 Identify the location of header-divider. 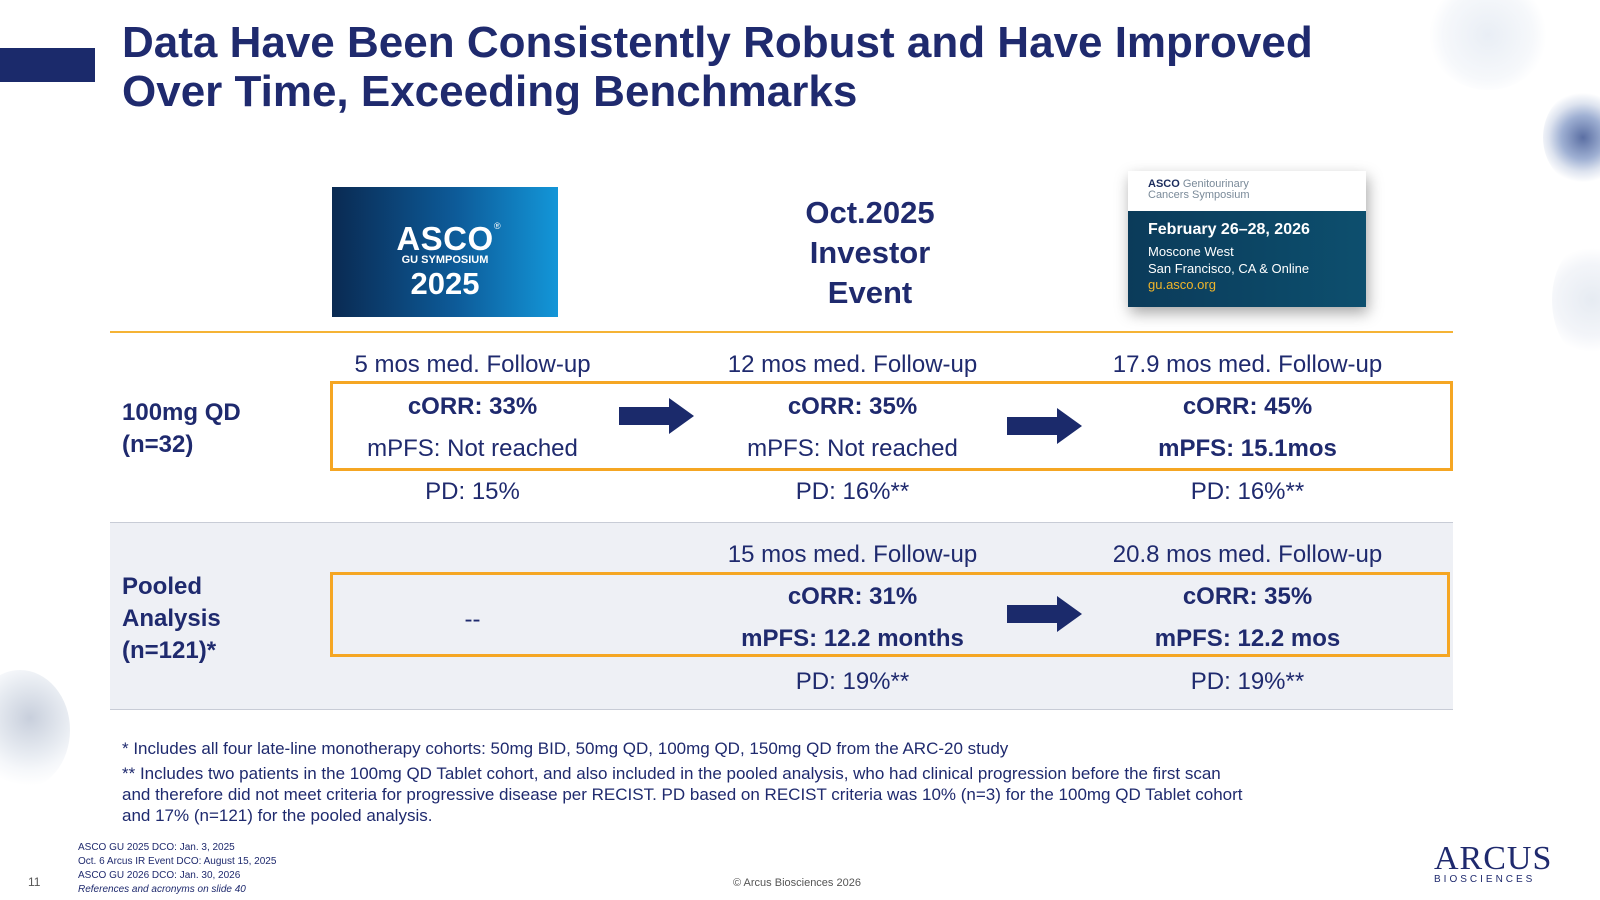
(781, 332).